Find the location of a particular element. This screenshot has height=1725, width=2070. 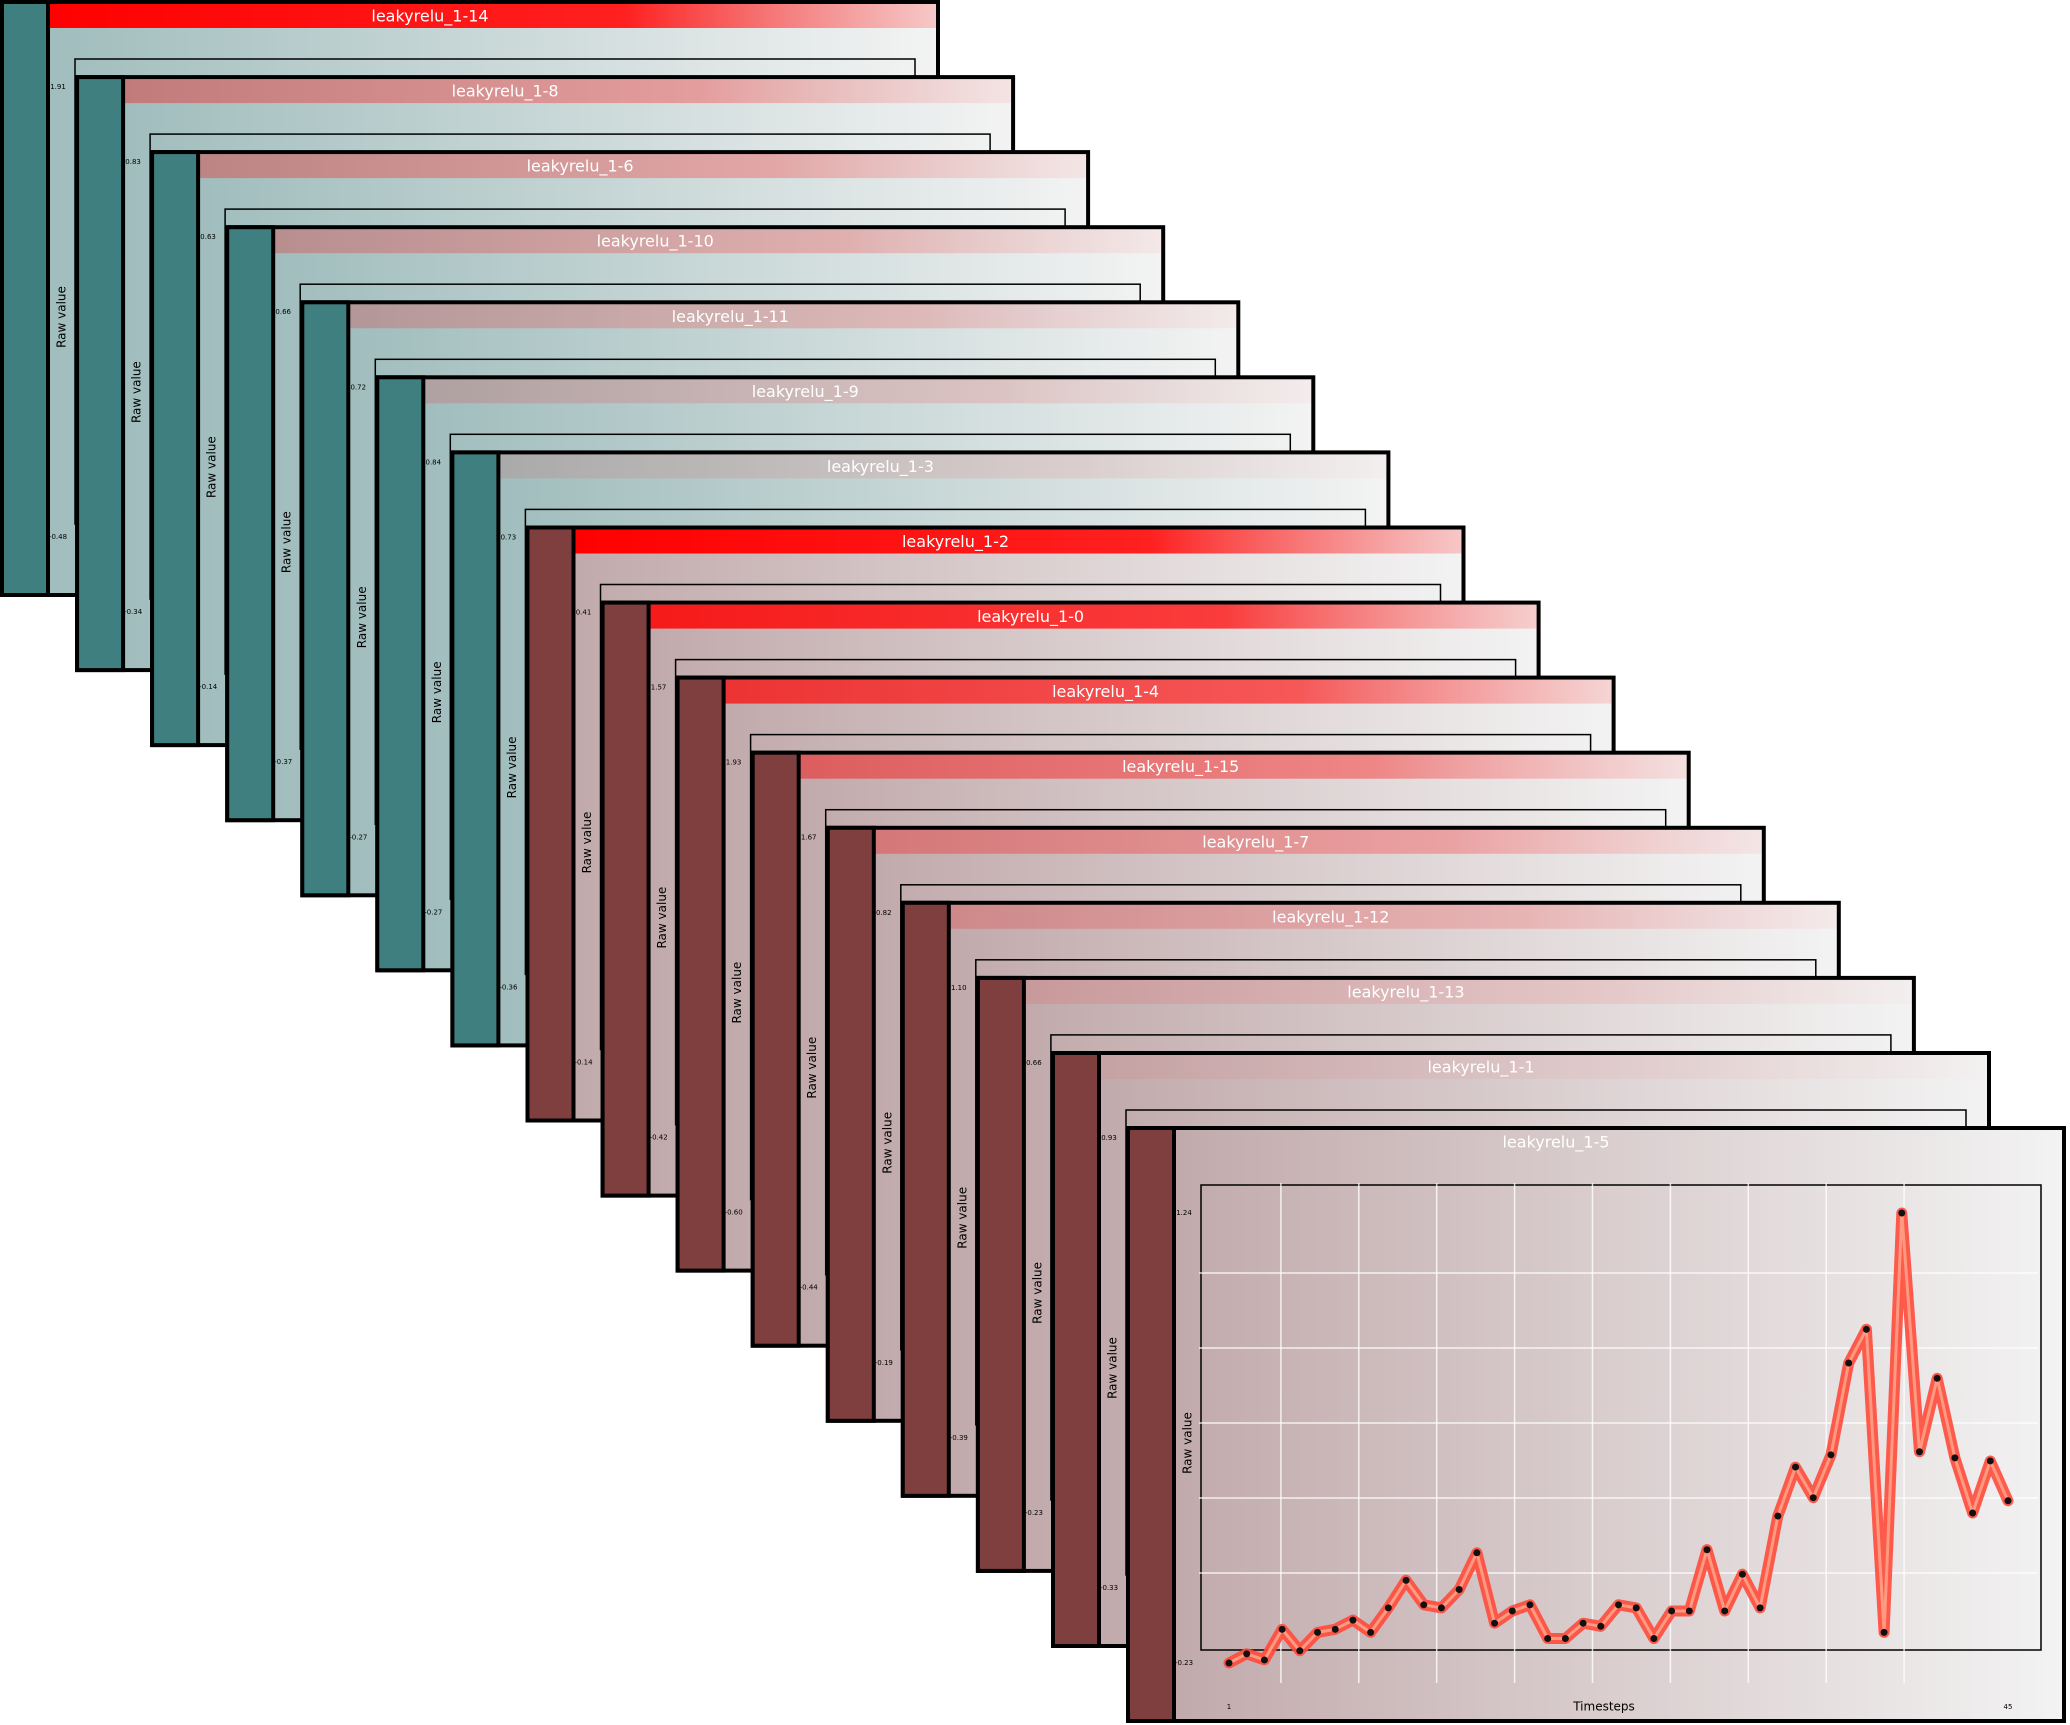

chart-title: leakyrelu_1-2 is located at coordinates (955, 542).